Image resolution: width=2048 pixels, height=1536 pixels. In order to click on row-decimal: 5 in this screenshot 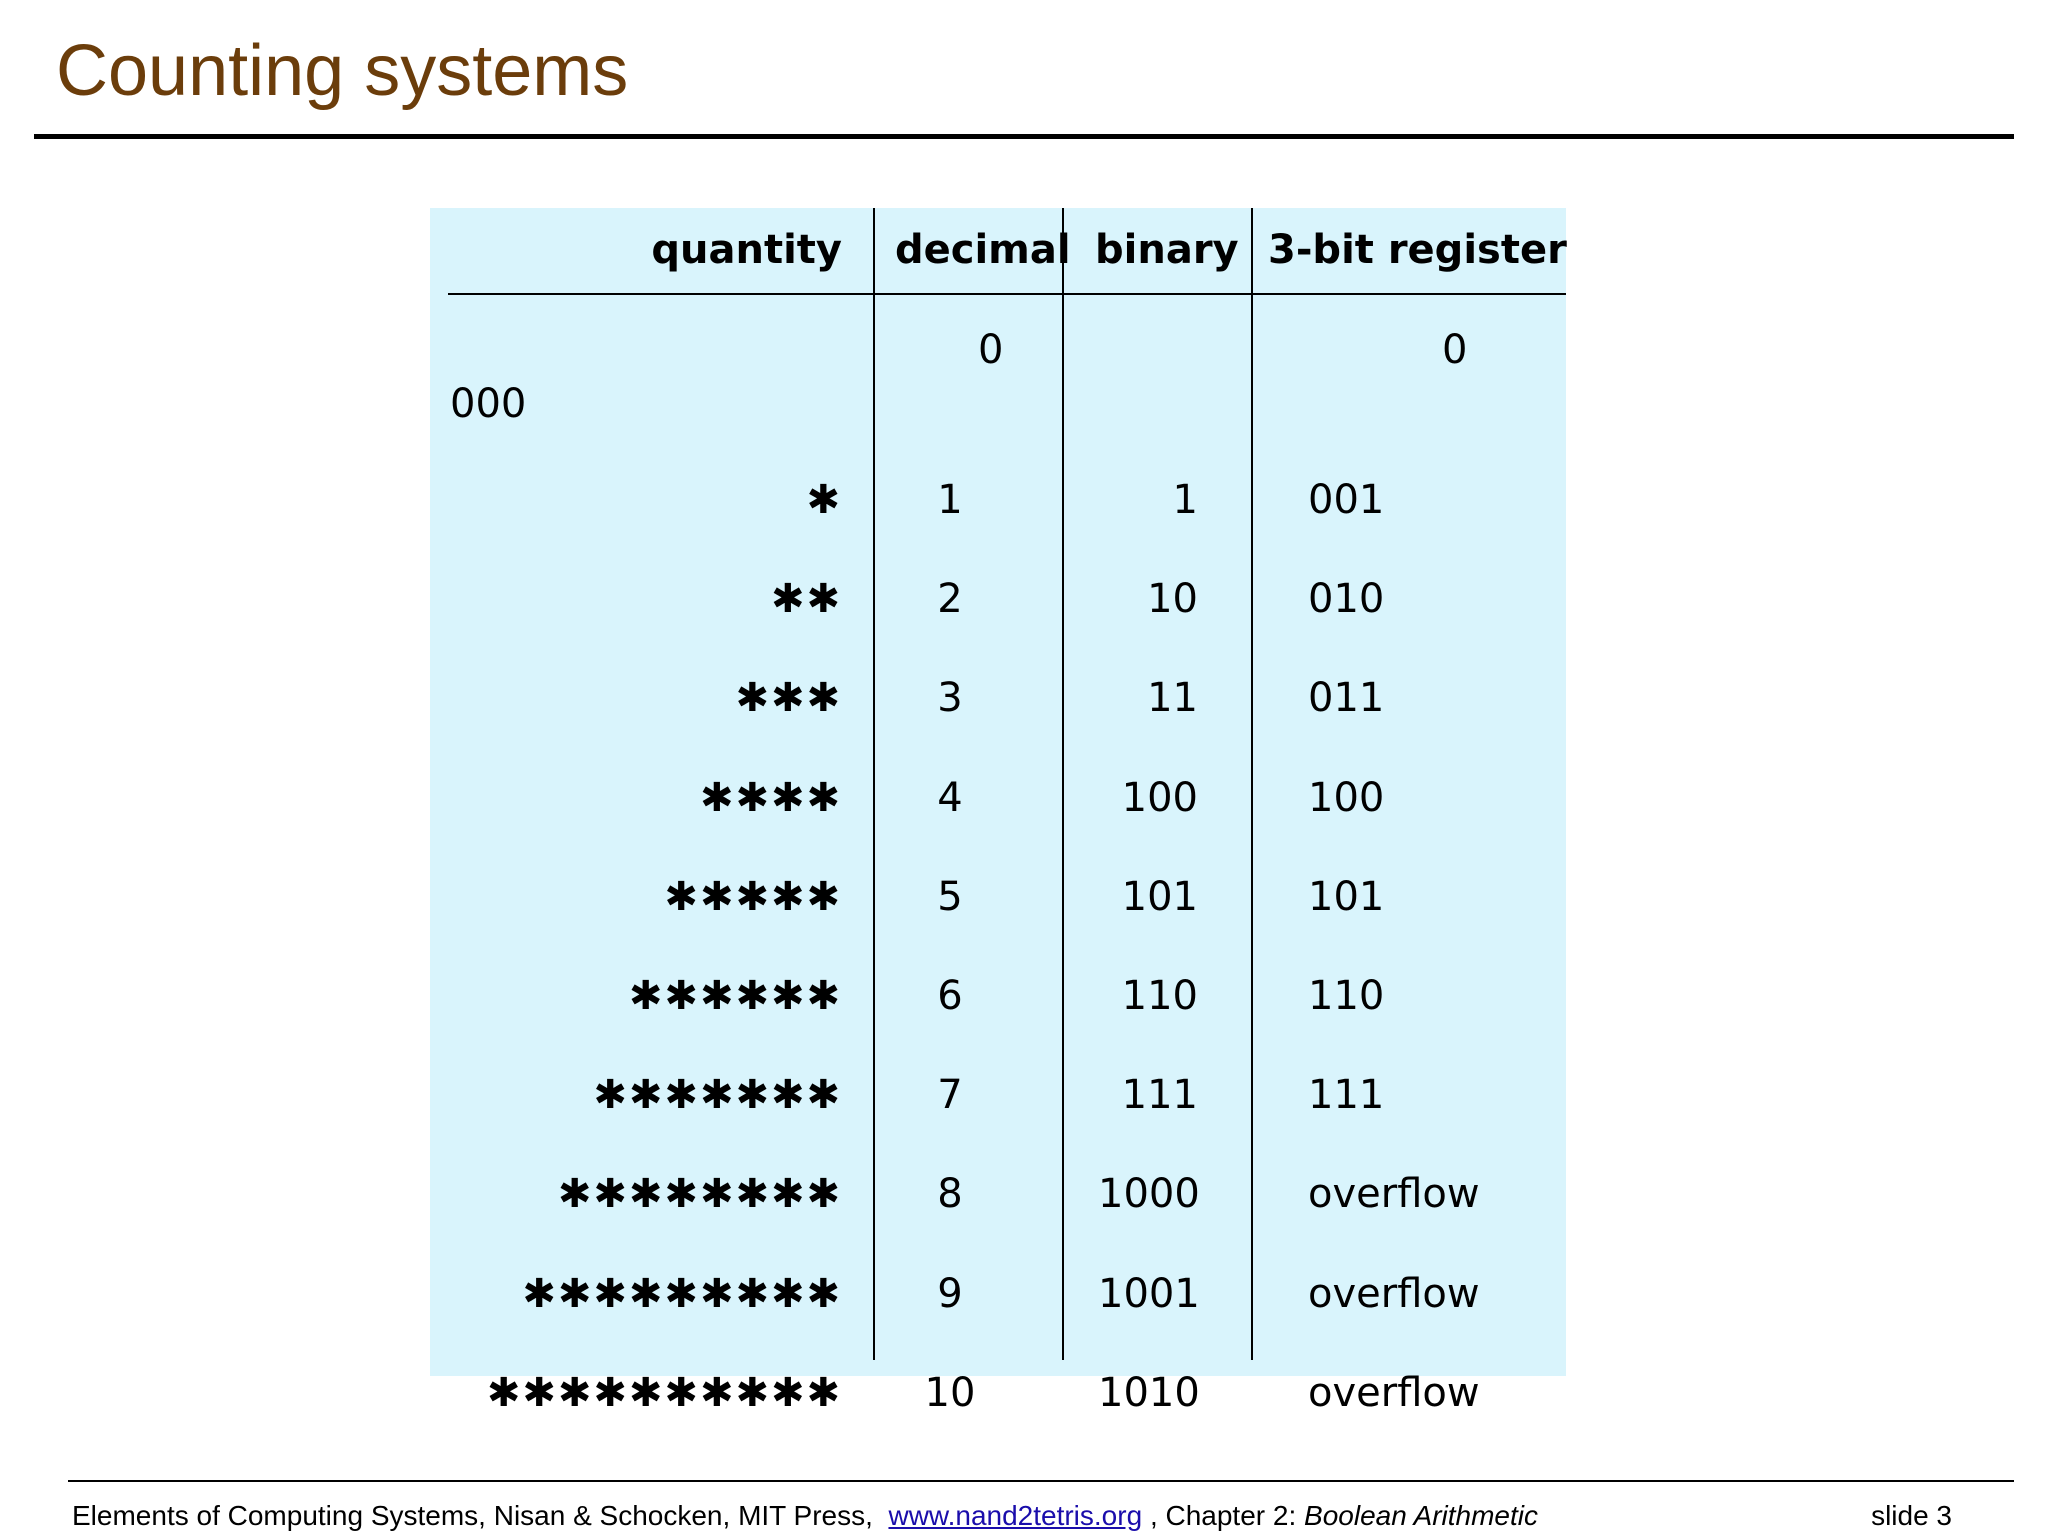, I will do `click(950, 897)`.